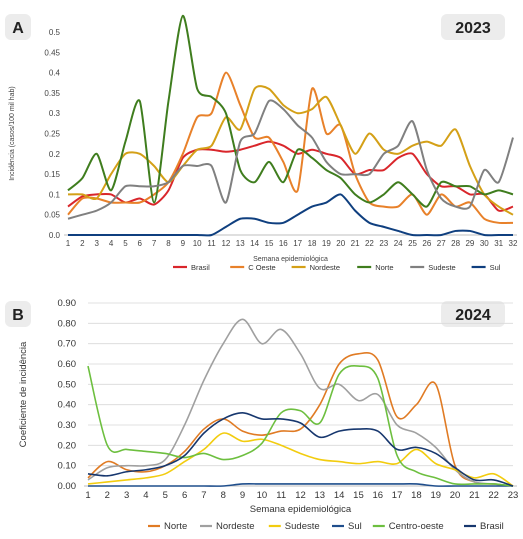  I want to click on y-axis-label: Incidência (casos/100 mil hab), so click(12, 133).